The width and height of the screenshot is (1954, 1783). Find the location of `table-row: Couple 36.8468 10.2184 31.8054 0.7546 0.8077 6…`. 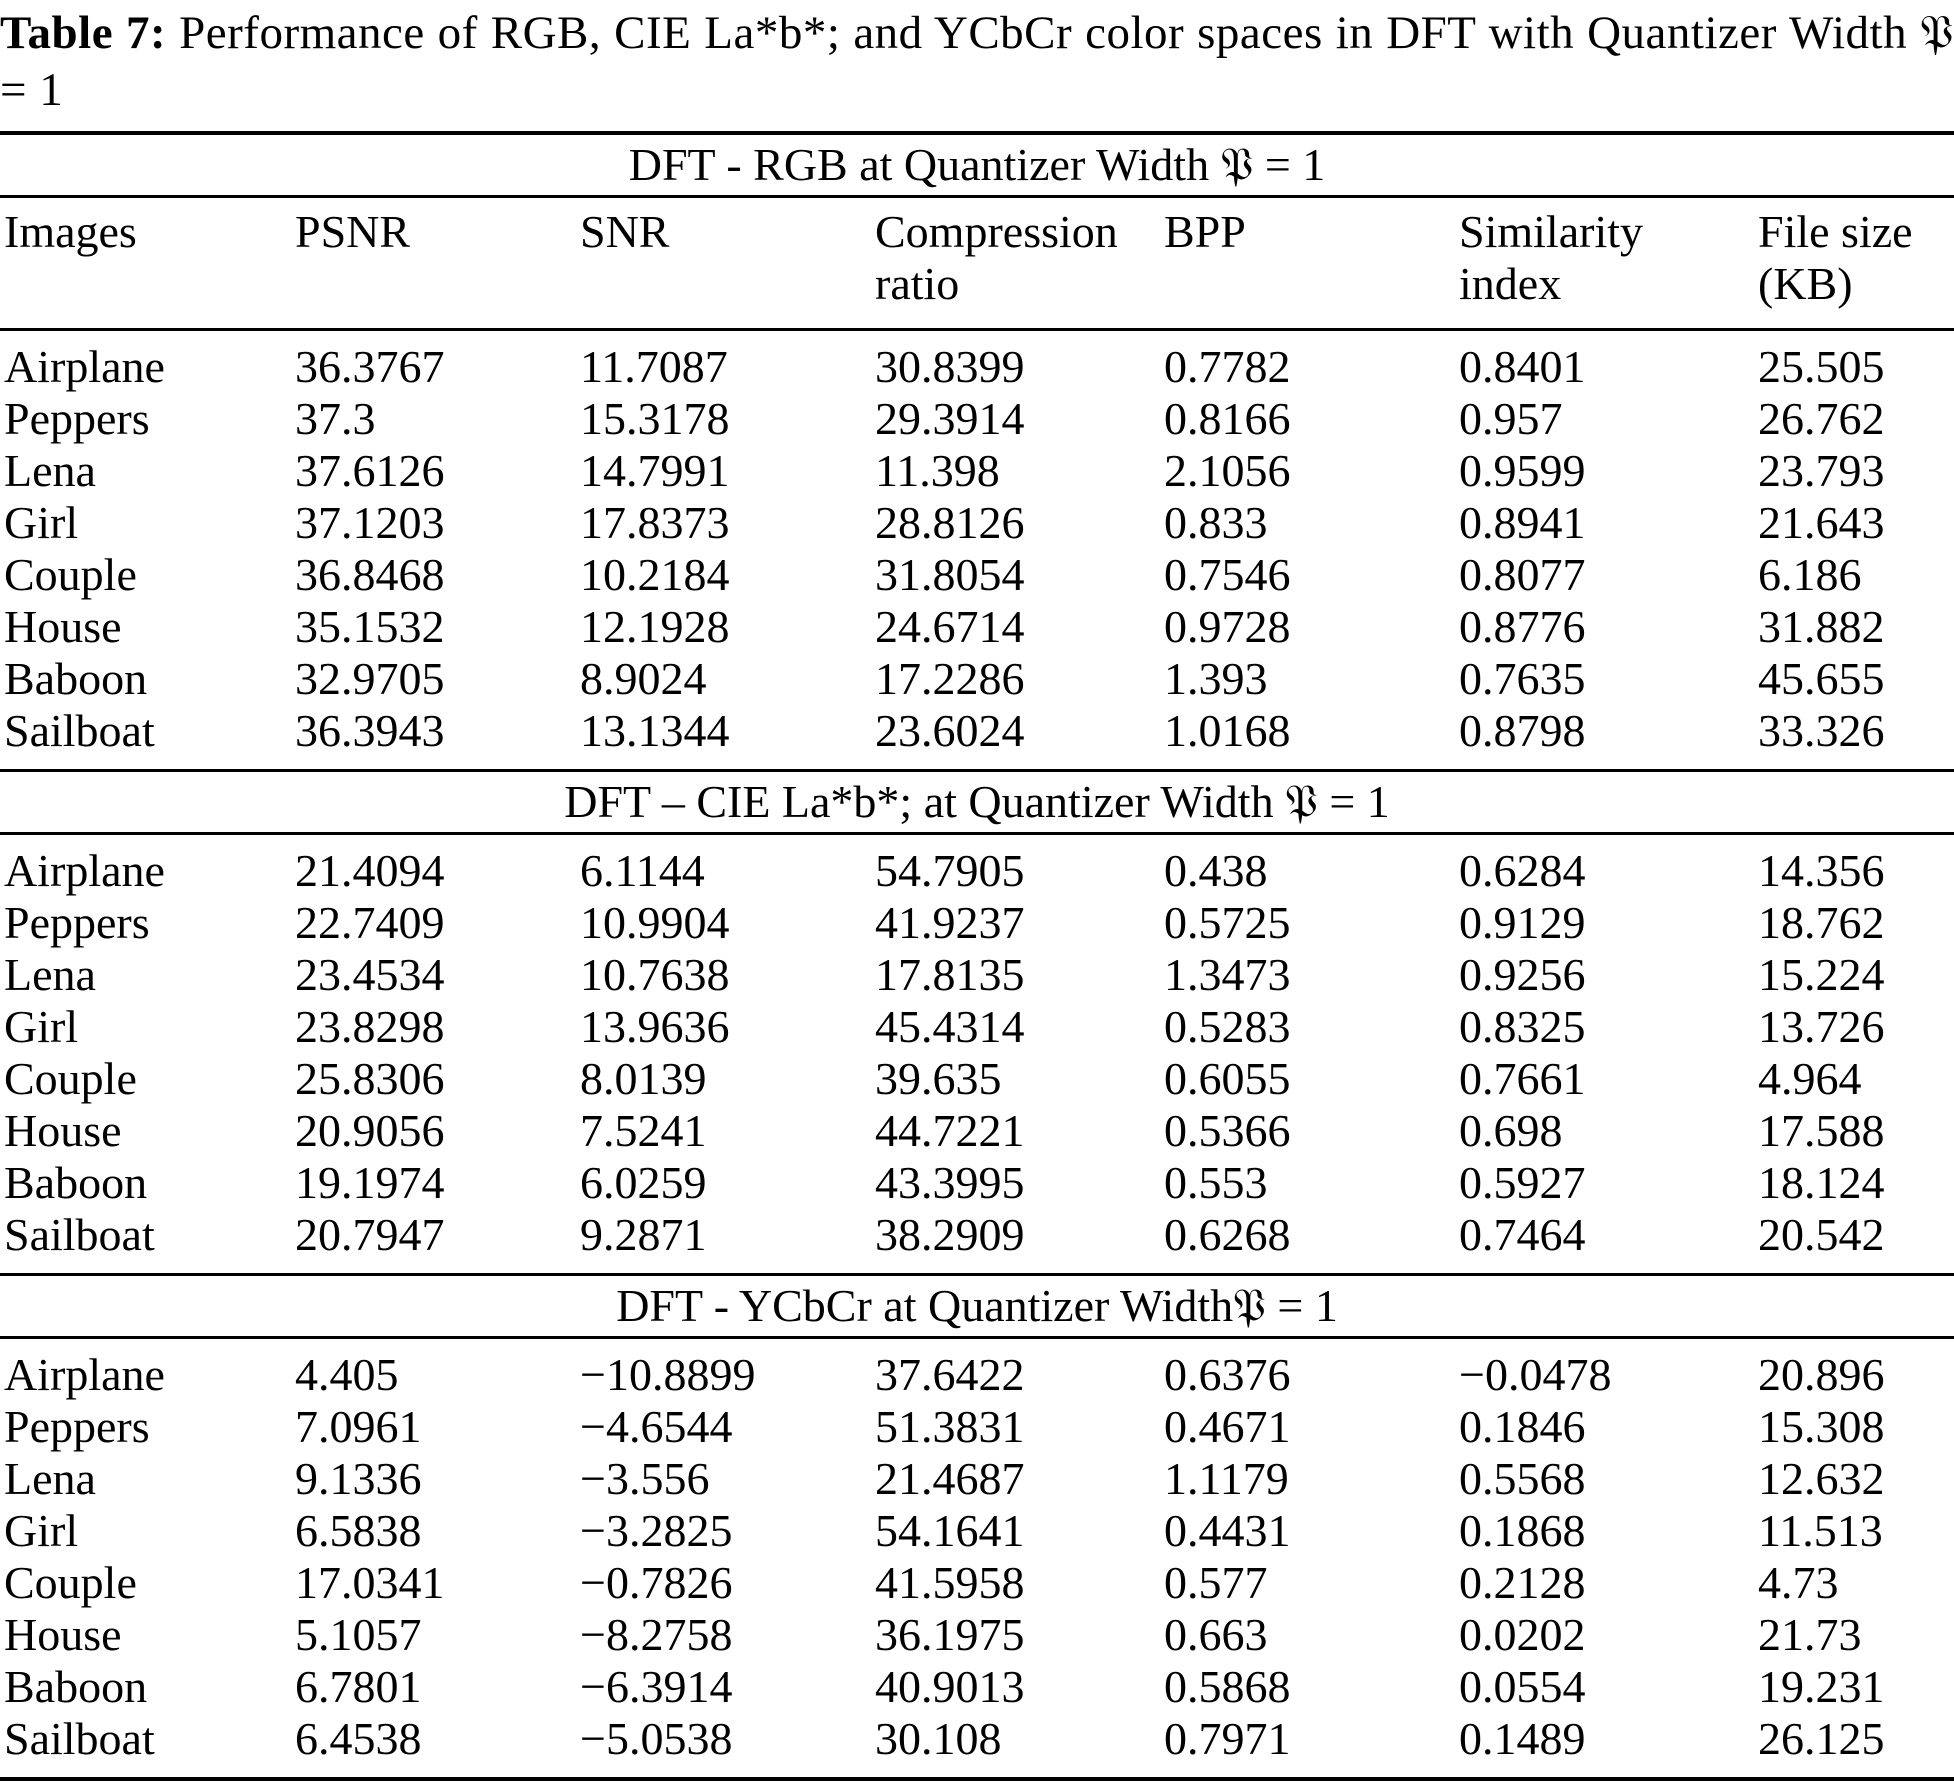

table-row: Couple 36.8468 10.2184 31.8054 0.7546 0.8077 6… is located at coordinates (977, 575).